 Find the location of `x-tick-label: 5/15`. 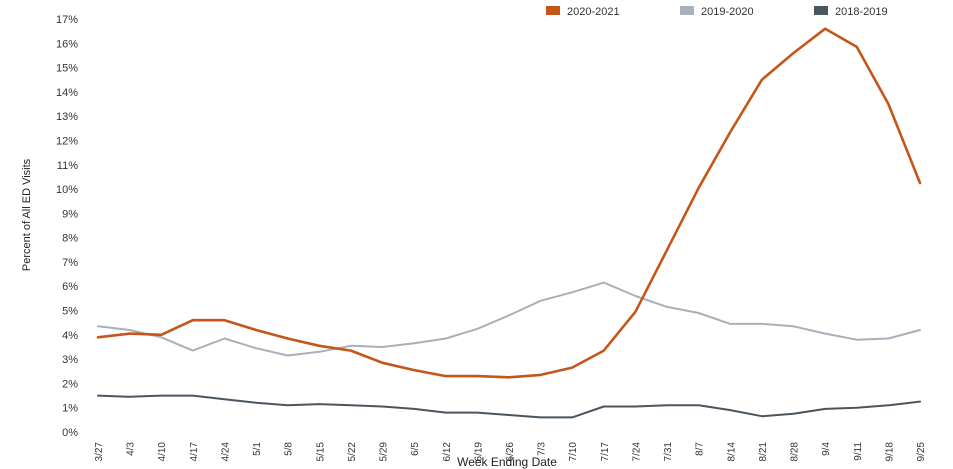

x-tick-label: 5/15 is located at coordinates (320, 452).